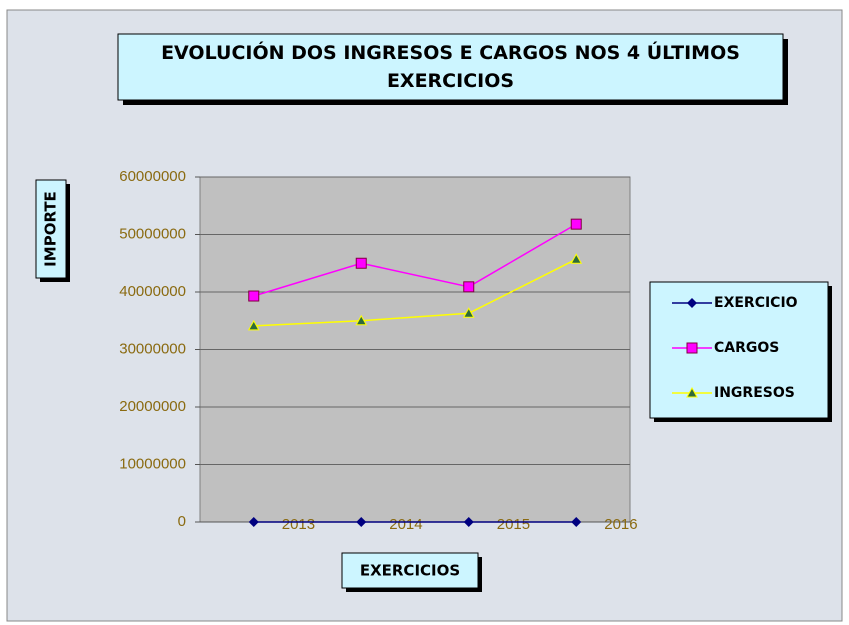 This screenshot has height=625, width=849. I want to click on x-label-box, so click(410, 570).